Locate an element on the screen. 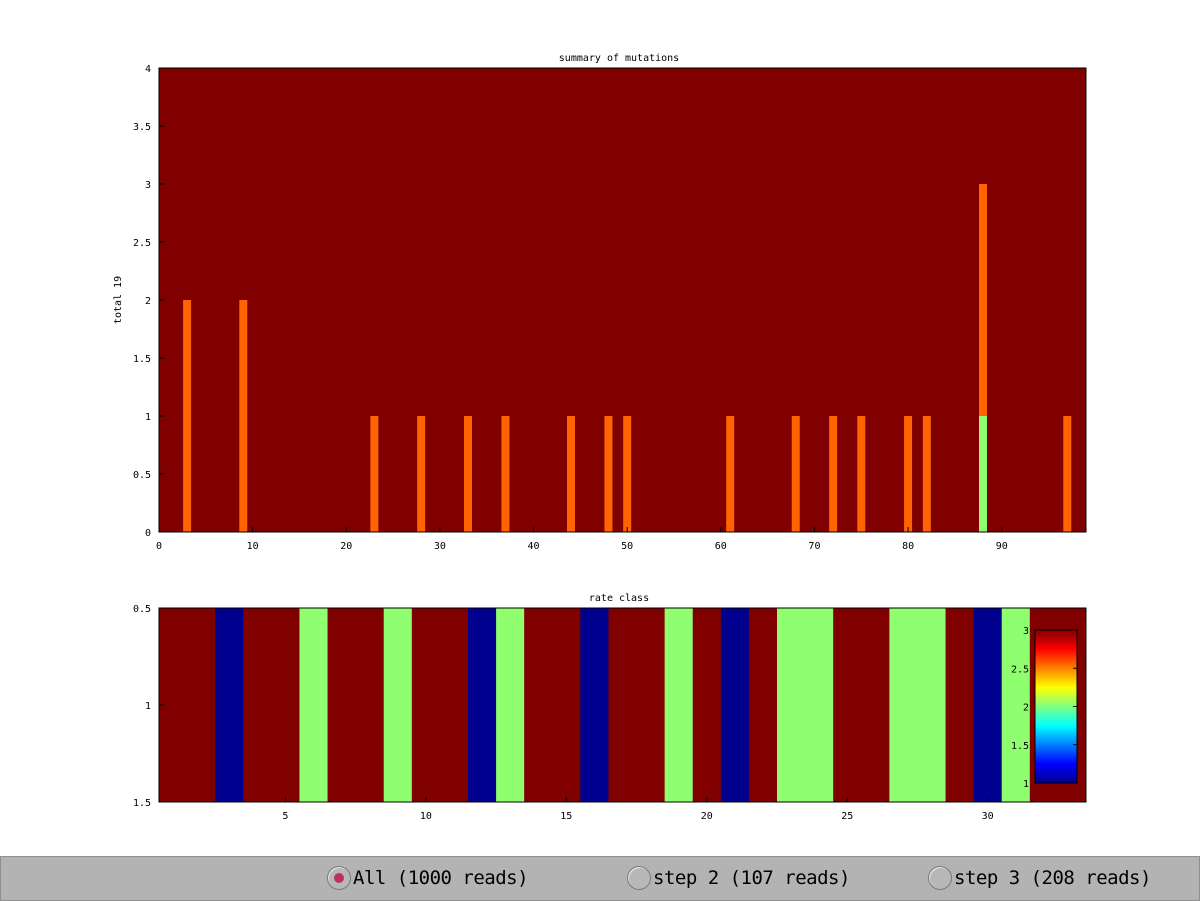  radio-option-step2: step 2 (107 reads) is located at coordinates (738, 878).